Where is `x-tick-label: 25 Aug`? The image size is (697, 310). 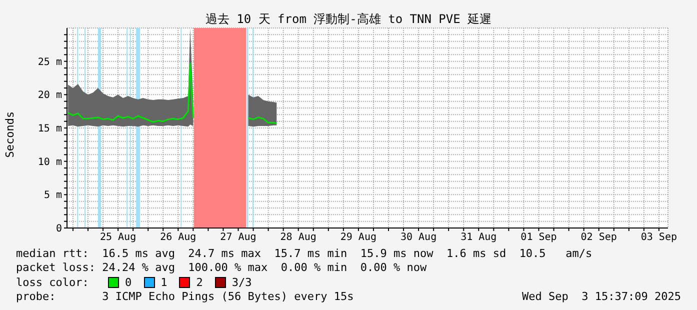 x-tick-label: 25 Aug is located at coordinates (118, 238).